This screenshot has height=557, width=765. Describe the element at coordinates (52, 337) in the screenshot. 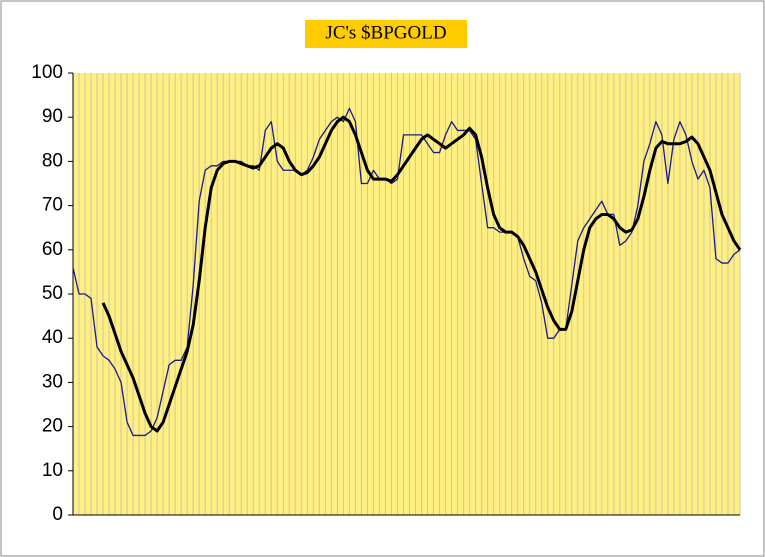

I see `y-tick-label: 40` at that location.